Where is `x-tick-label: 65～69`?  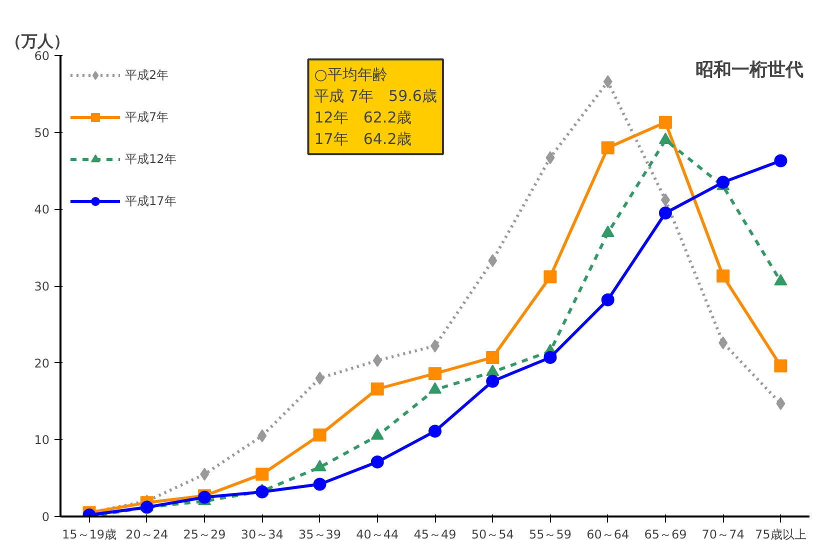 x-tick-label: 65～69 is located at coordinates (665, 535).